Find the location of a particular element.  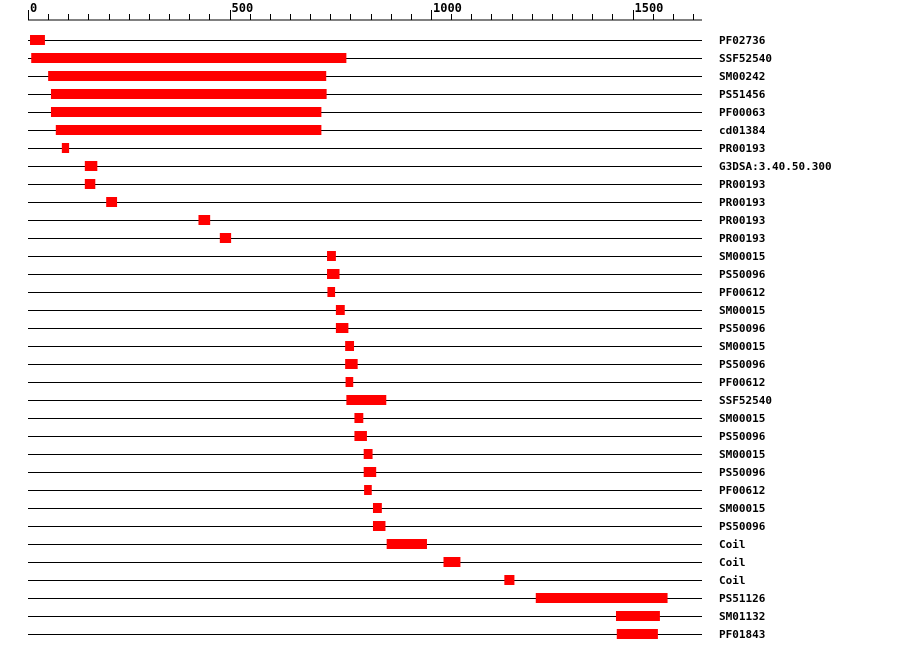

domain-row: PF02736 is located at coordinates (397, 40).